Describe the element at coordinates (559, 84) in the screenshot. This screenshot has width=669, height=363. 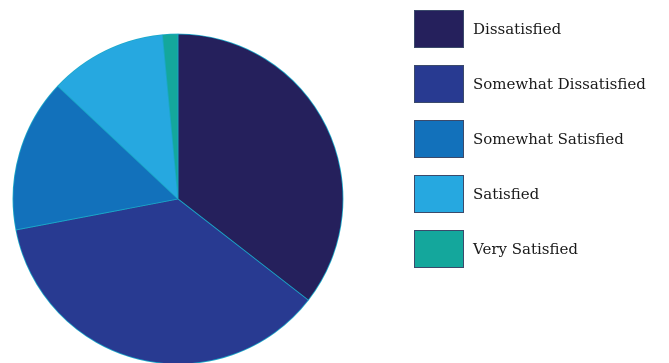
I see `legend-label: Somewhat Dissatisfied` at that location.